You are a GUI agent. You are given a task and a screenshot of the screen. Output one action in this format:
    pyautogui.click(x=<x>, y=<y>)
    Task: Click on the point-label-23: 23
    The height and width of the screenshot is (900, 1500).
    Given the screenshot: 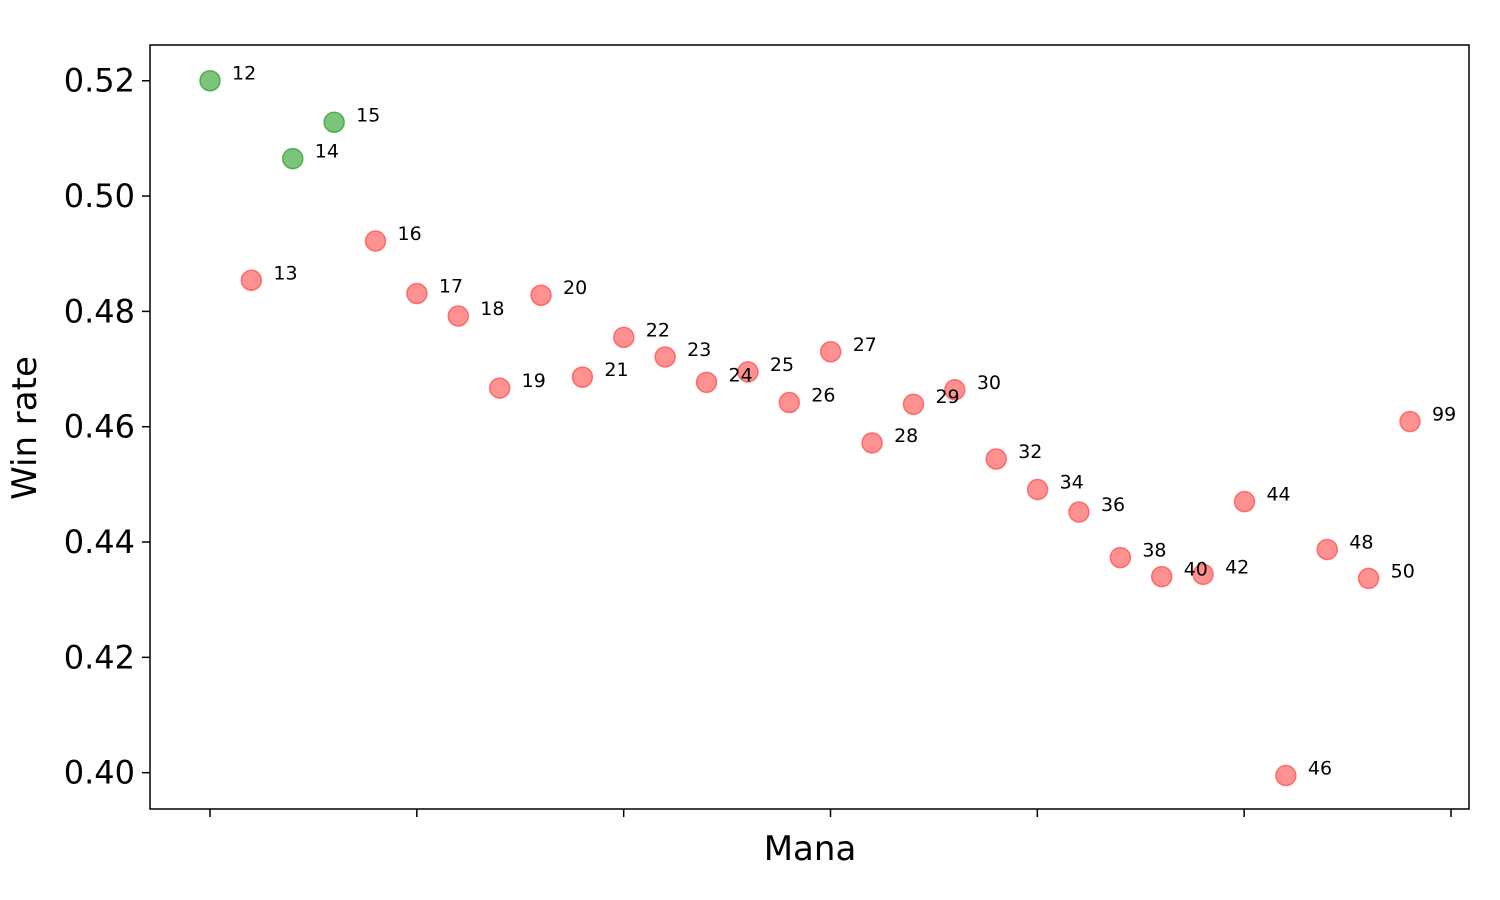 What is the action you would take?
    pyautogui.click(x=699, y=350)
    